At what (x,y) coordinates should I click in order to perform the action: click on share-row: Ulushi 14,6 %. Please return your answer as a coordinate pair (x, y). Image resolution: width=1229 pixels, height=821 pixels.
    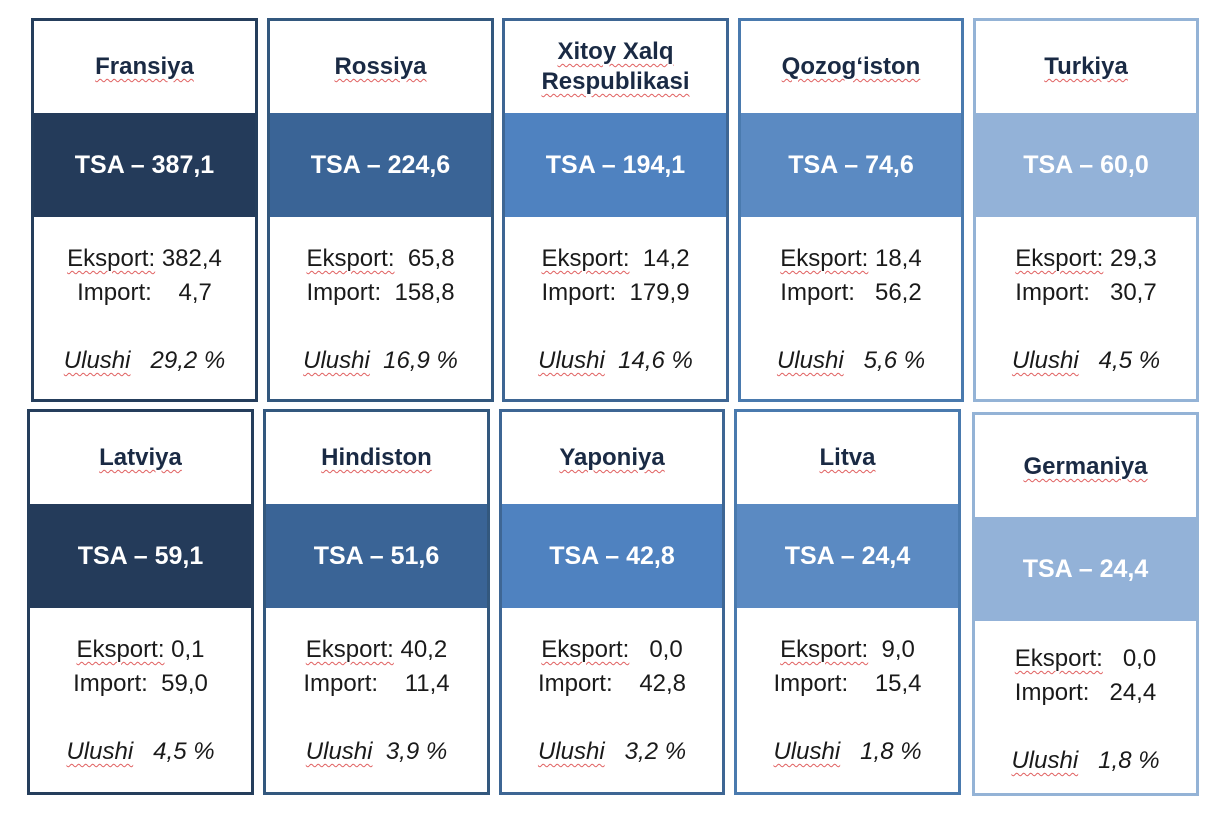
    Looking at the image, I should click on (615, 361).